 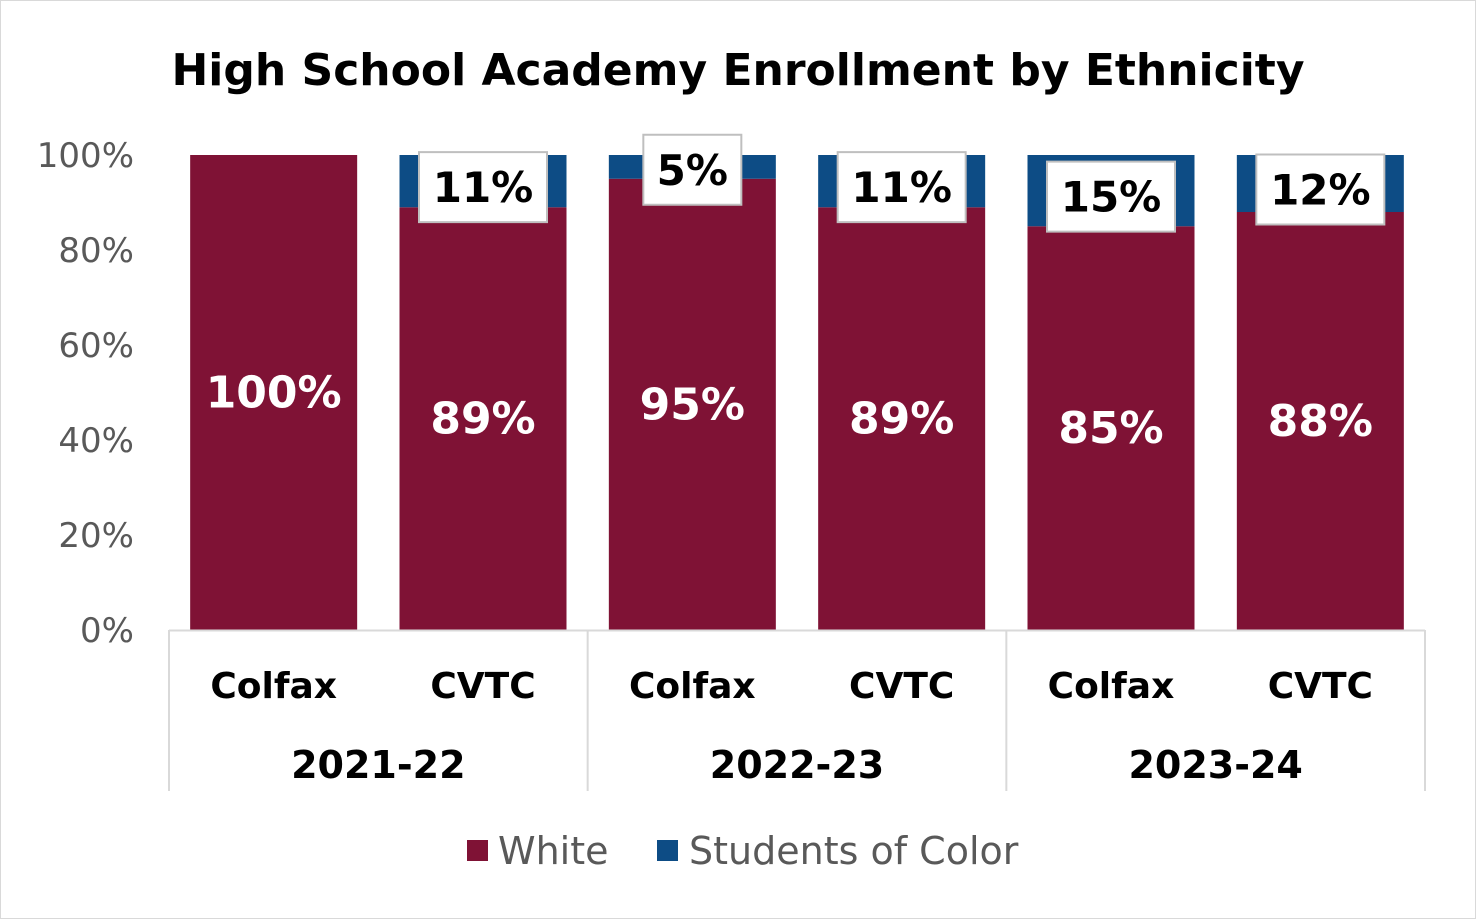 I want to click on x-group-label: 2022-23, so click(x=797, y=765).